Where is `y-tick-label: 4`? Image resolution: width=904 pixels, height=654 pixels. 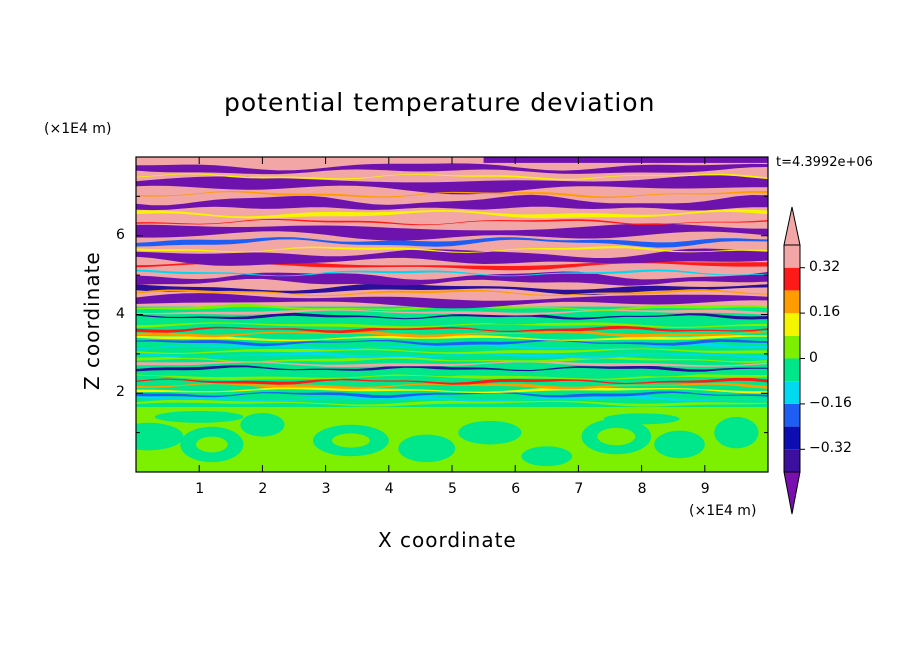
y-tick-label: 4 is located at coordinates (120, 313).